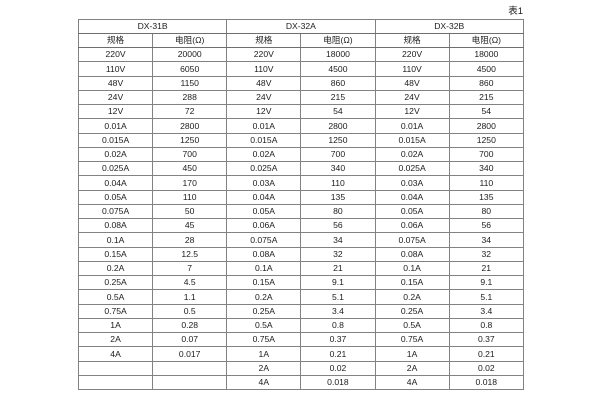  What do you see at coordinates (449, 26) in the screenshot?
I see `group-header-dx32b: DX-32B` at bounding box center [449, 26].